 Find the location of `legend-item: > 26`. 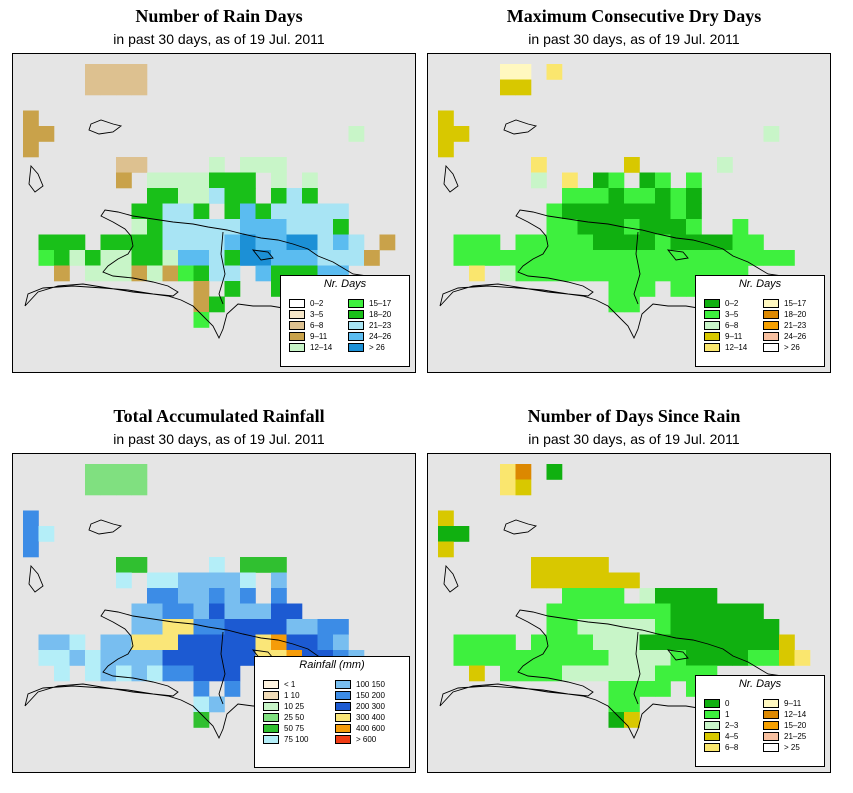

legend-item: > 26 is located at coordinates (366, 347).